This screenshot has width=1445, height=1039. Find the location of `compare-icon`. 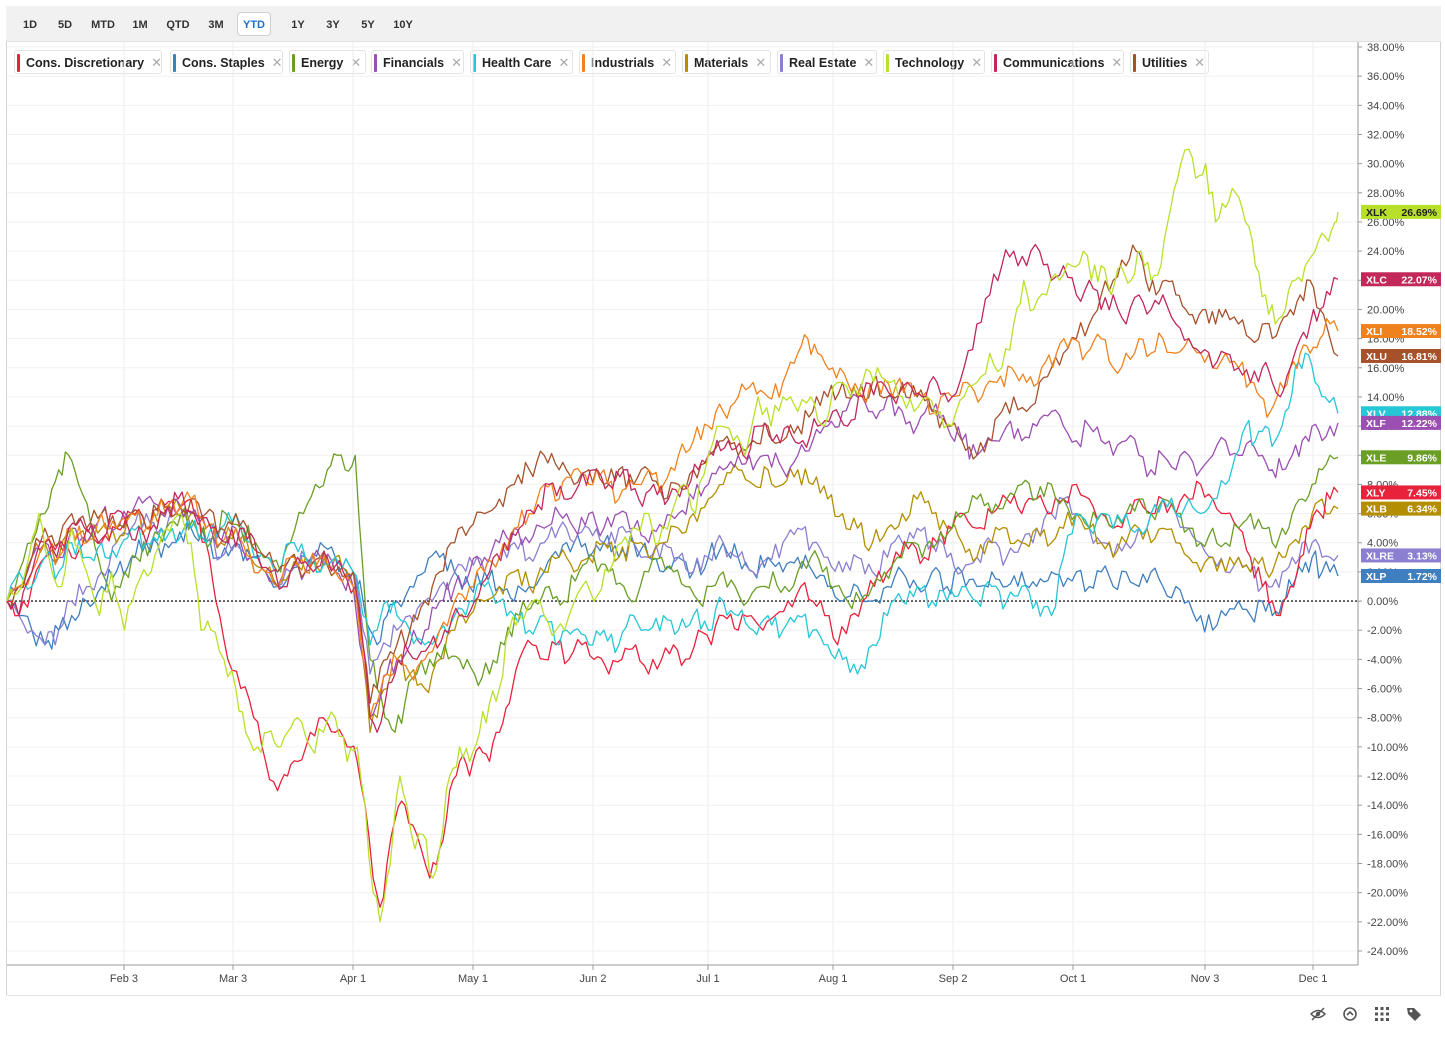

compare-icon is located at coordinates (1350, 1014).